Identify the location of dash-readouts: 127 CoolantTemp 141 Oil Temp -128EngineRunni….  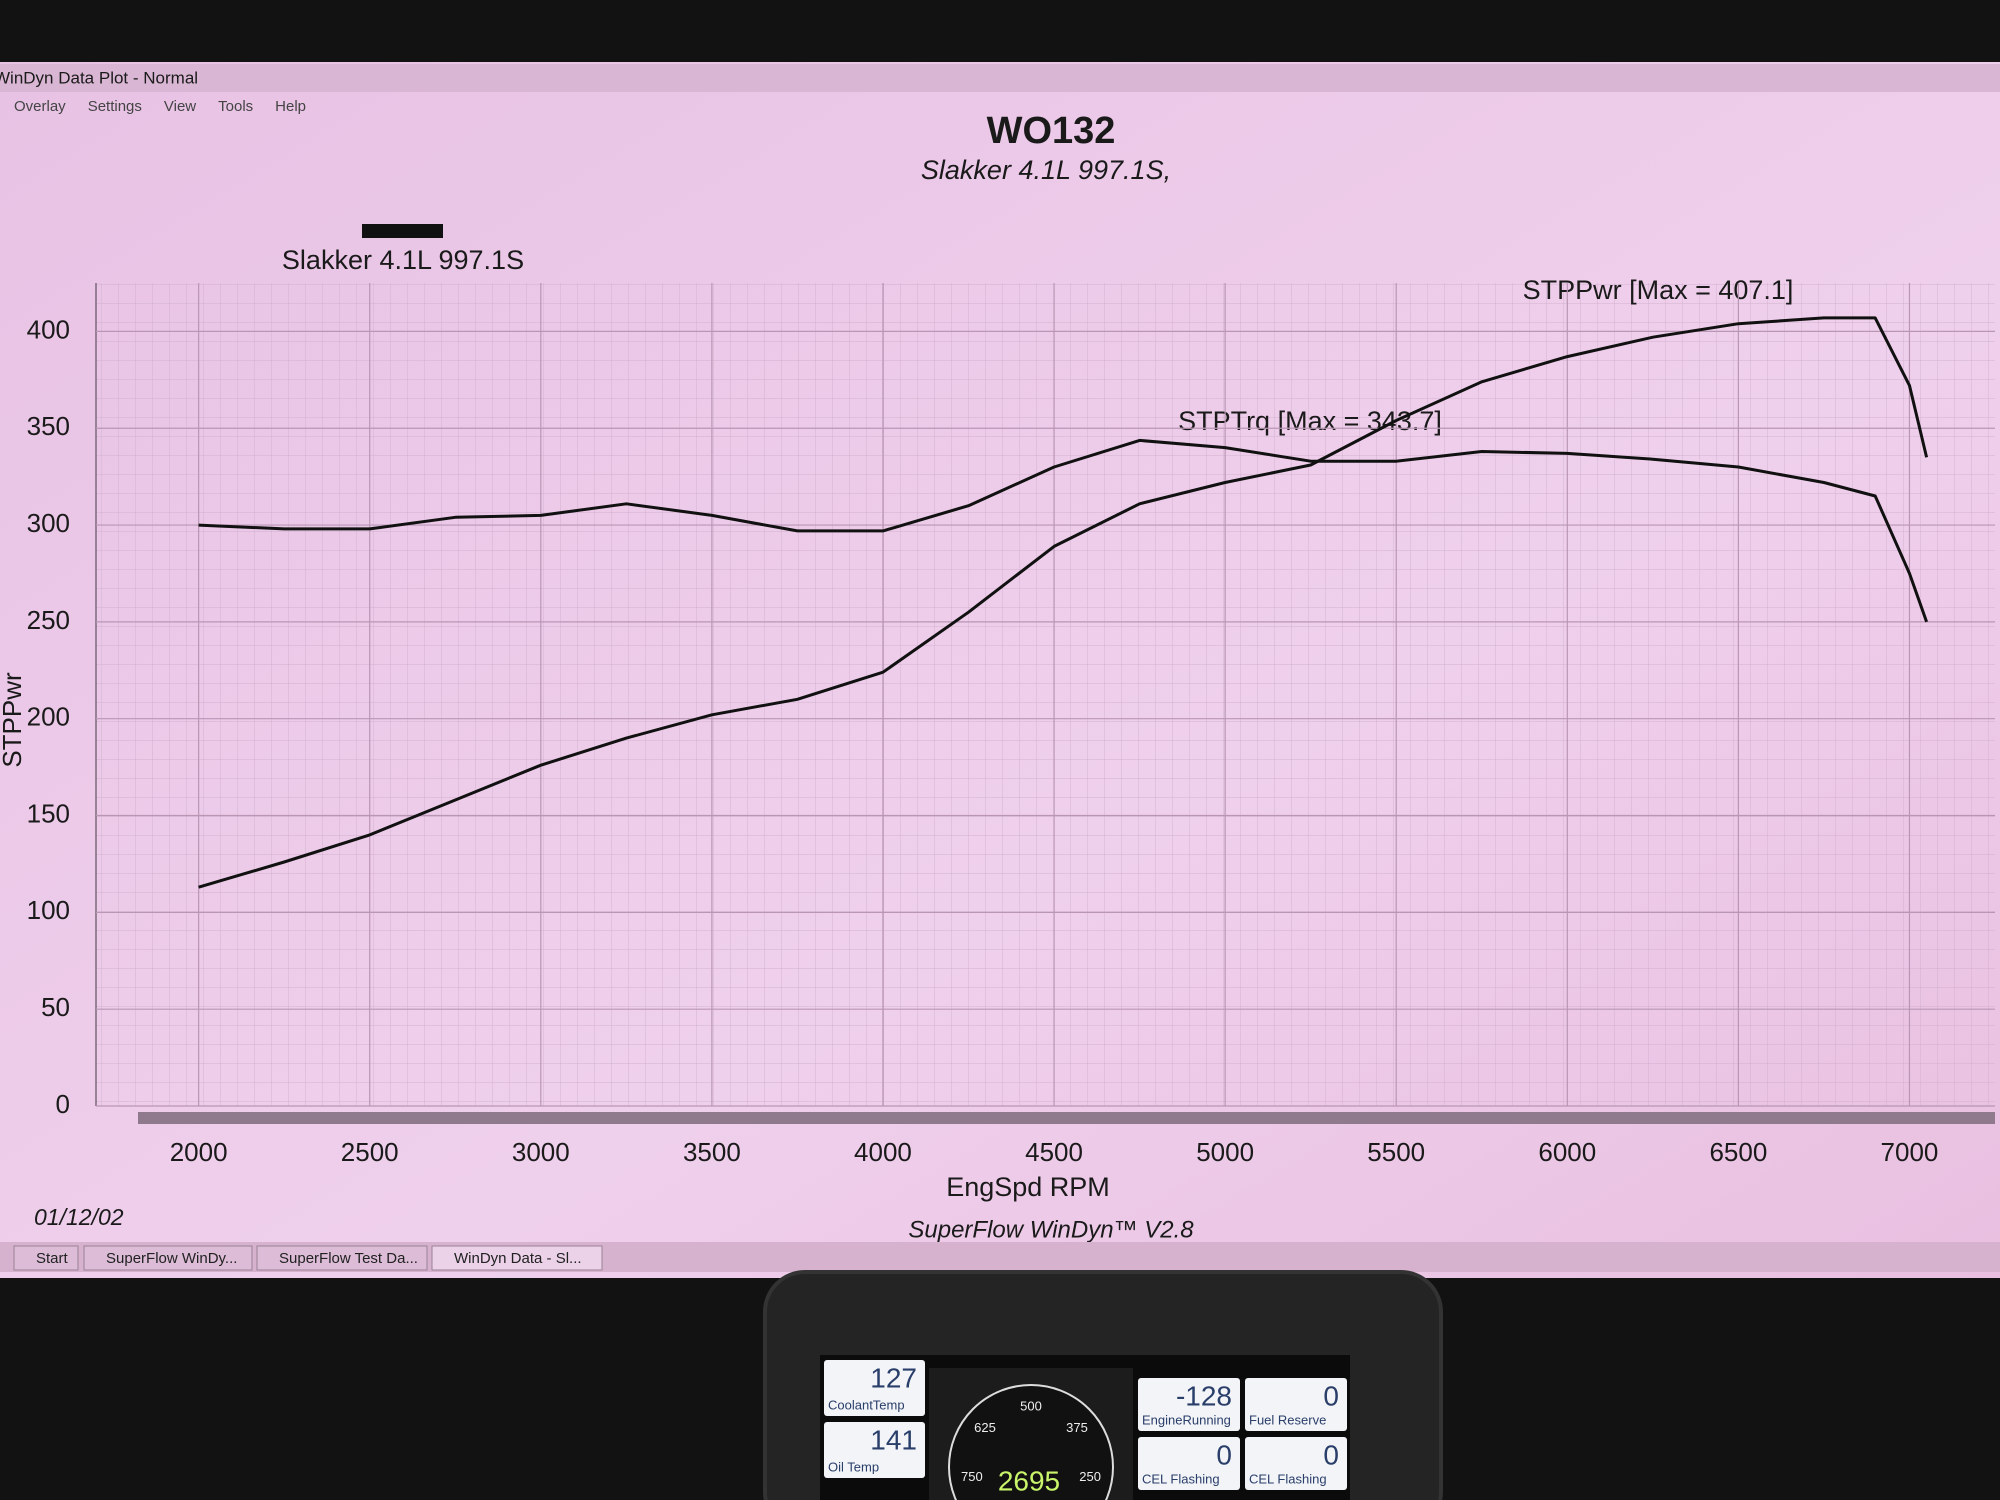
(1085, 1428).